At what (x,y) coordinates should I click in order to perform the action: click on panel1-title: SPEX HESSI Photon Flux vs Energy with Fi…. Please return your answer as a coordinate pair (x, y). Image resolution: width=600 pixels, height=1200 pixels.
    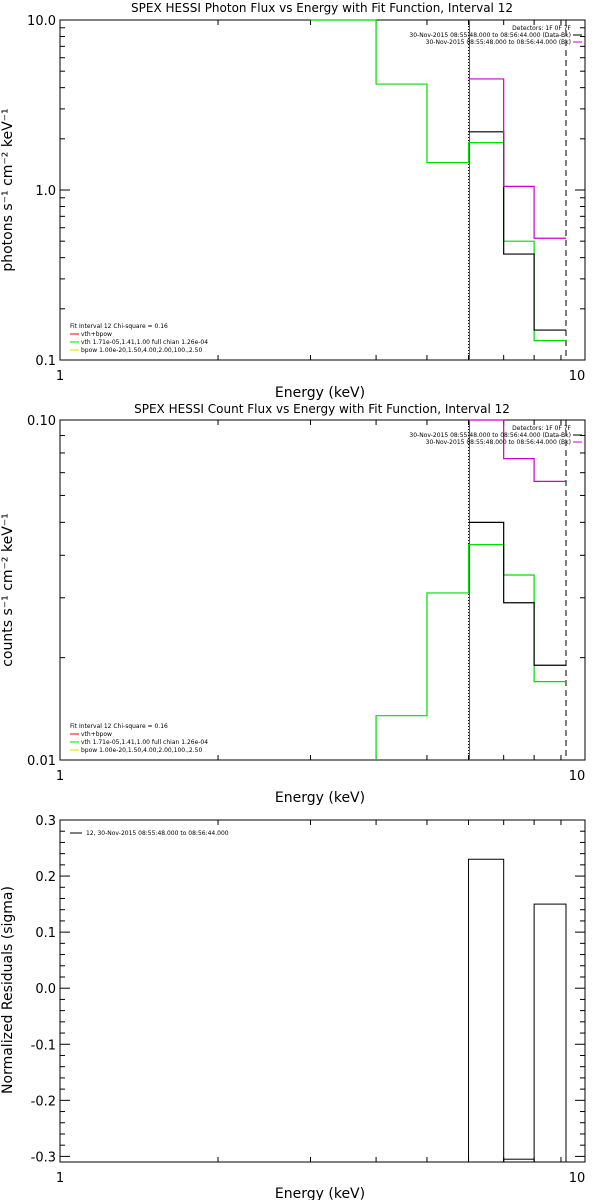
    Looking at the image, I should click on (322, 8).